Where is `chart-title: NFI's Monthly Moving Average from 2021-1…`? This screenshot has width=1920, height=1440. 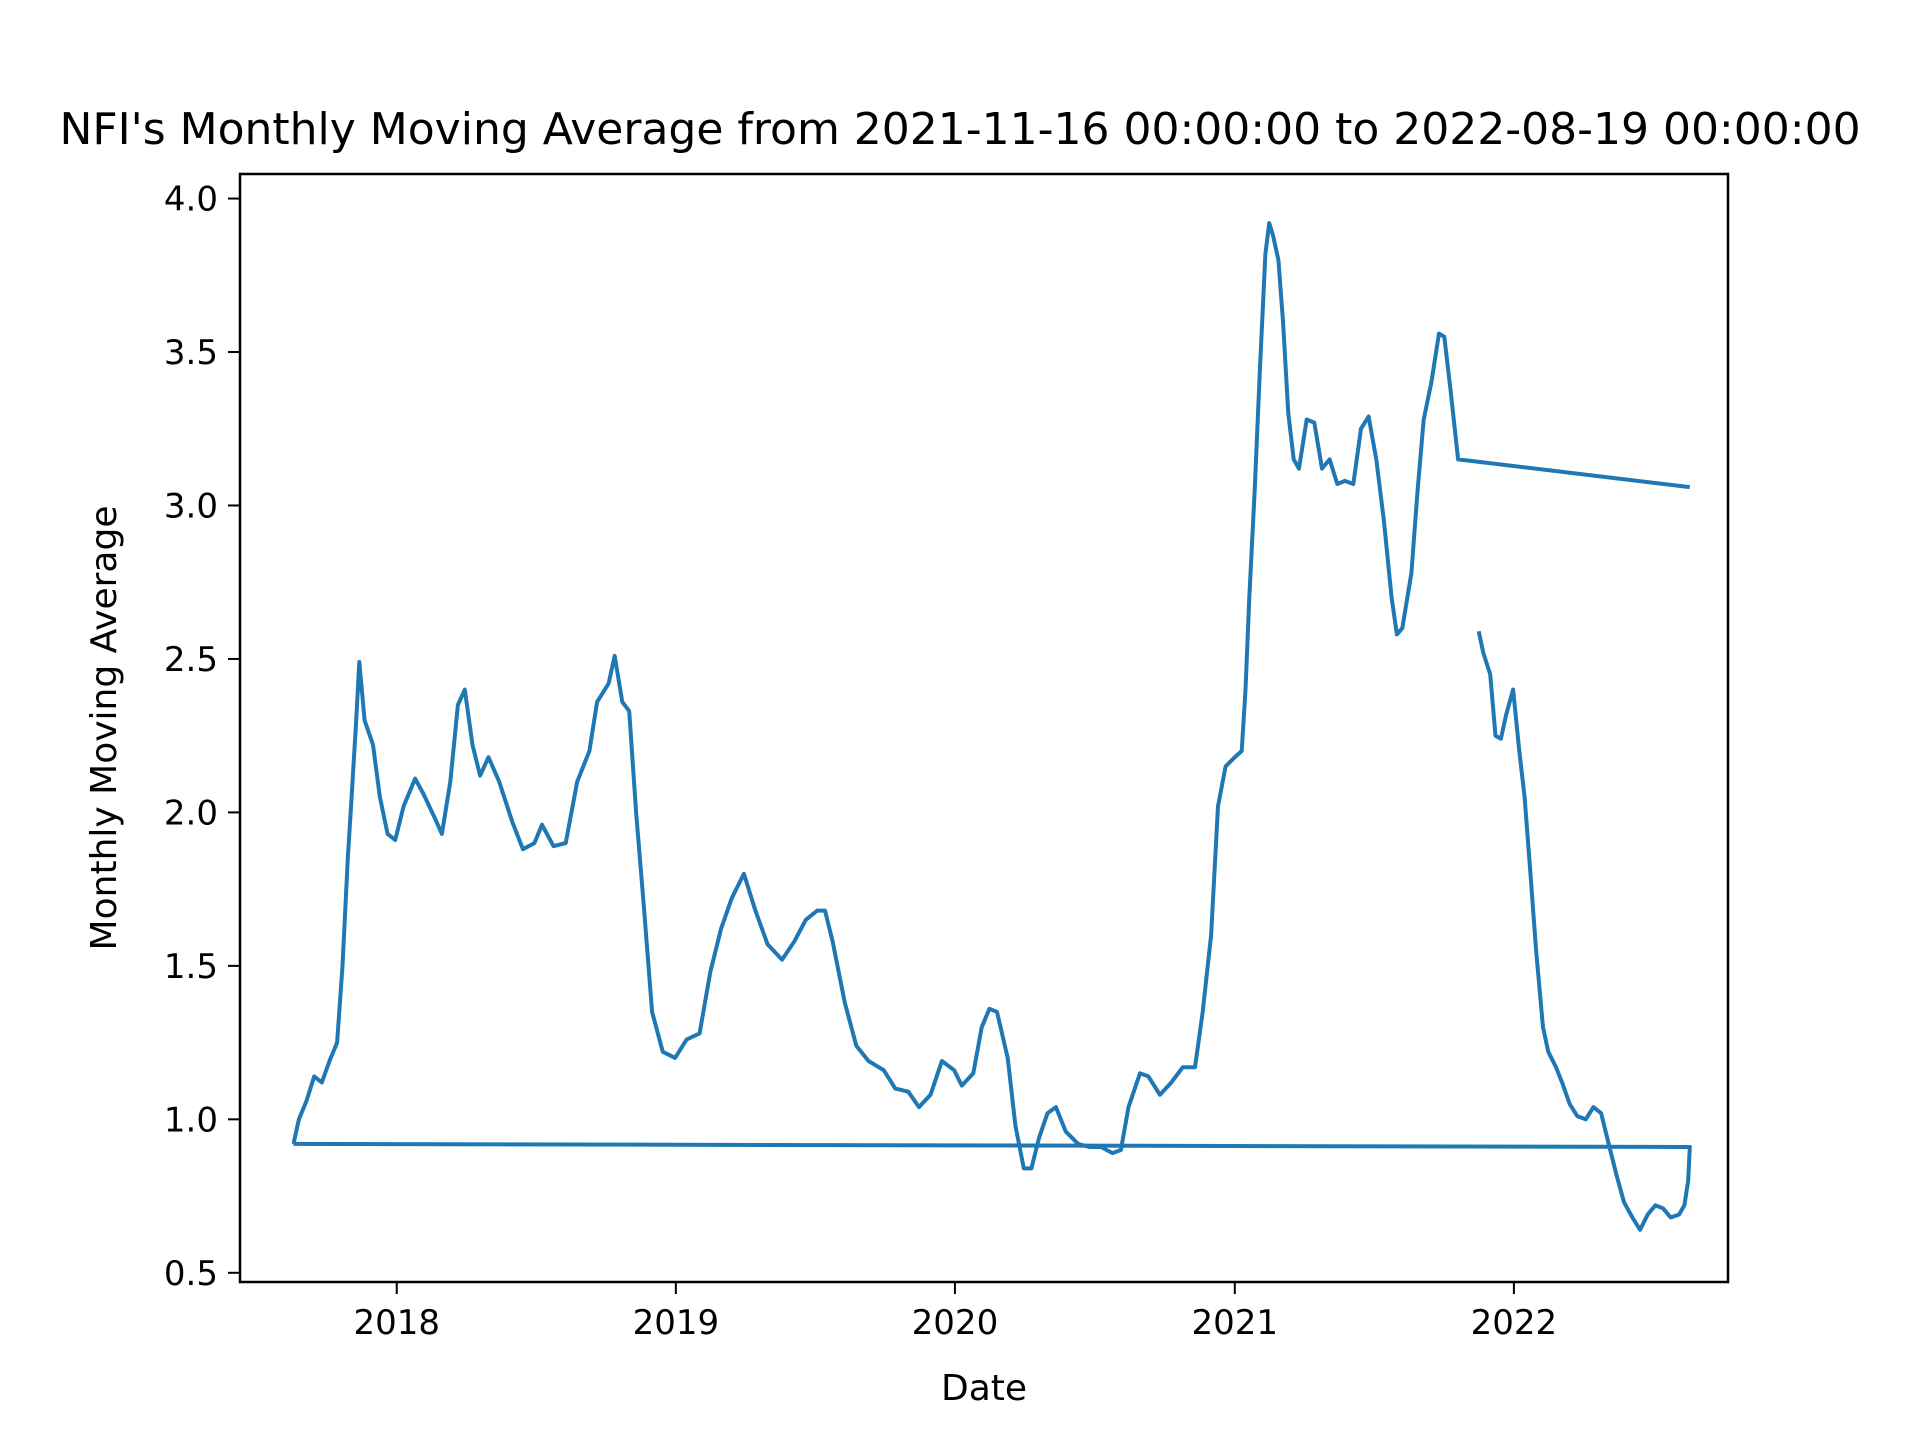 chart-title: NFI's Monthly Moving Average from 2021-1… is located at coordinates (959, 129).